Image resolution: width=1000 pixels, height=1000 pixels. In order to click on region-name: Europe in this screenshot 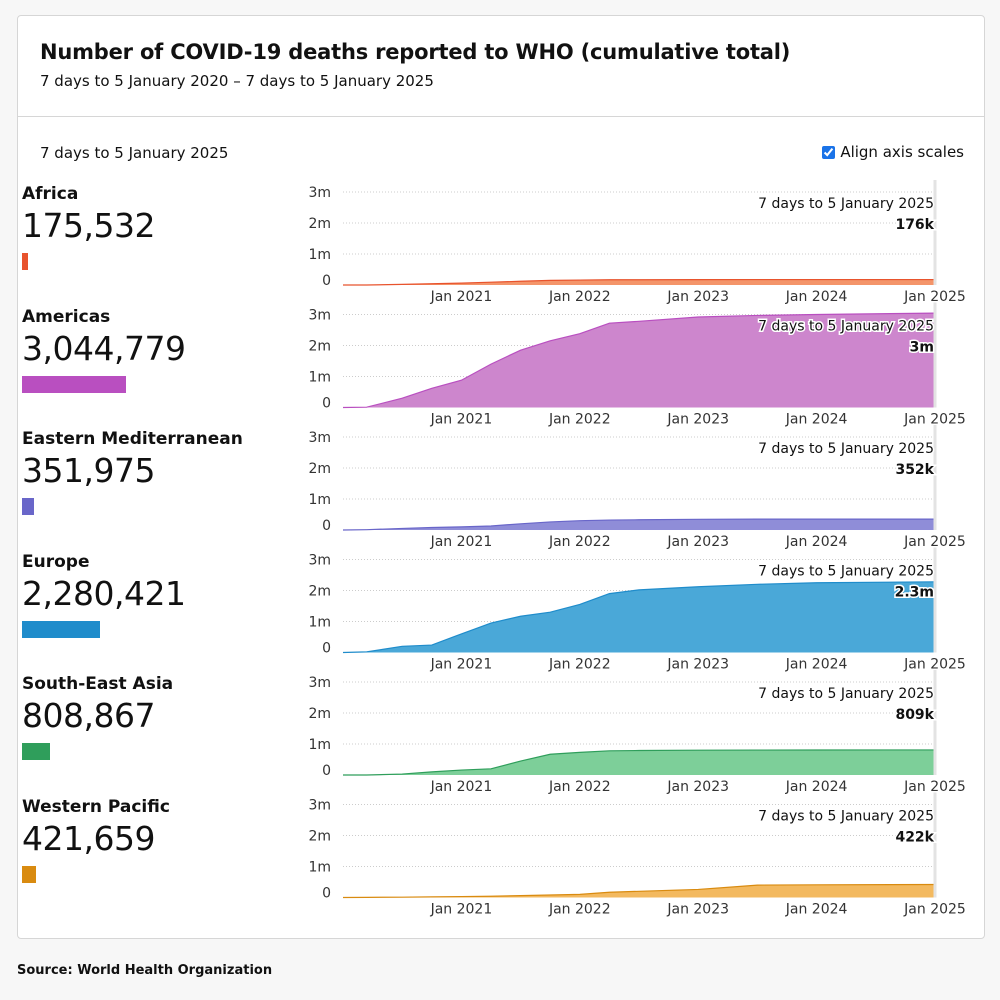, I will do `click(56, 561)`.